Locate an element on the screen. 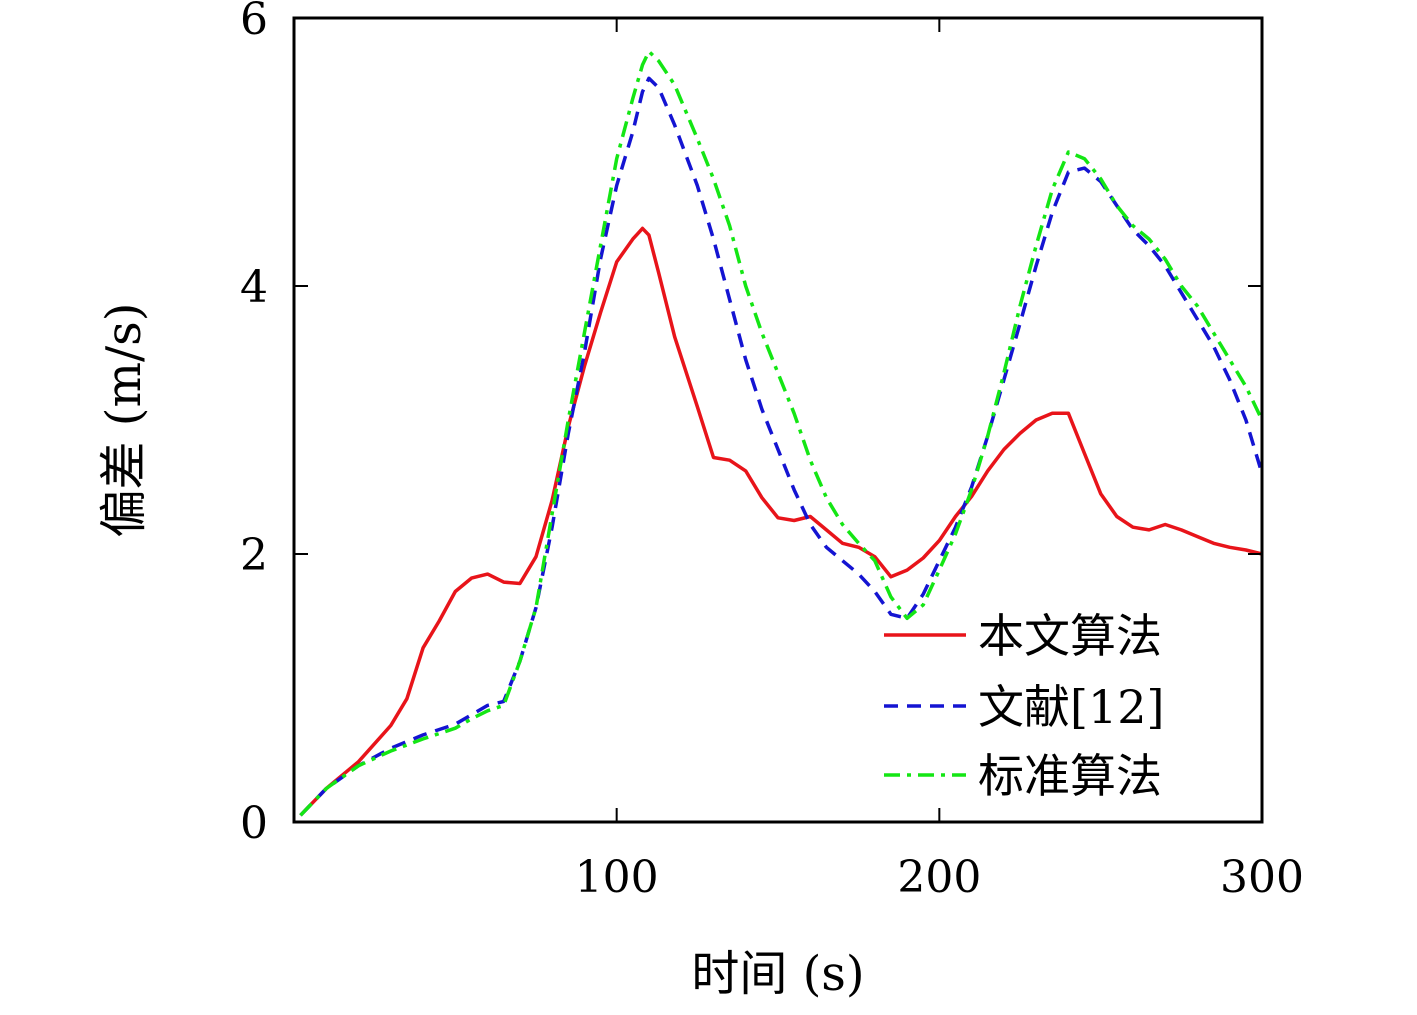 The width and height of the screenshot is (1417, 1015). legend-label-1: 文献[12] is located at coordinates (1071, 707).